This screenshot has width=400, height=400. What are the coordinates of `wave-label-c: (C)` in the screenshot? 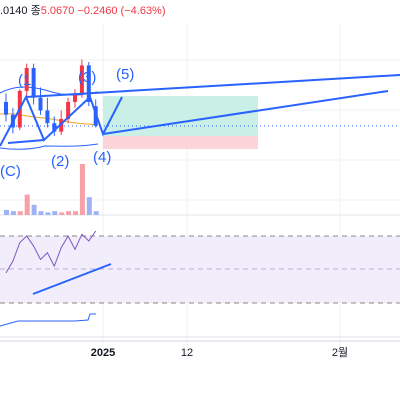 It's located at (10, 171).